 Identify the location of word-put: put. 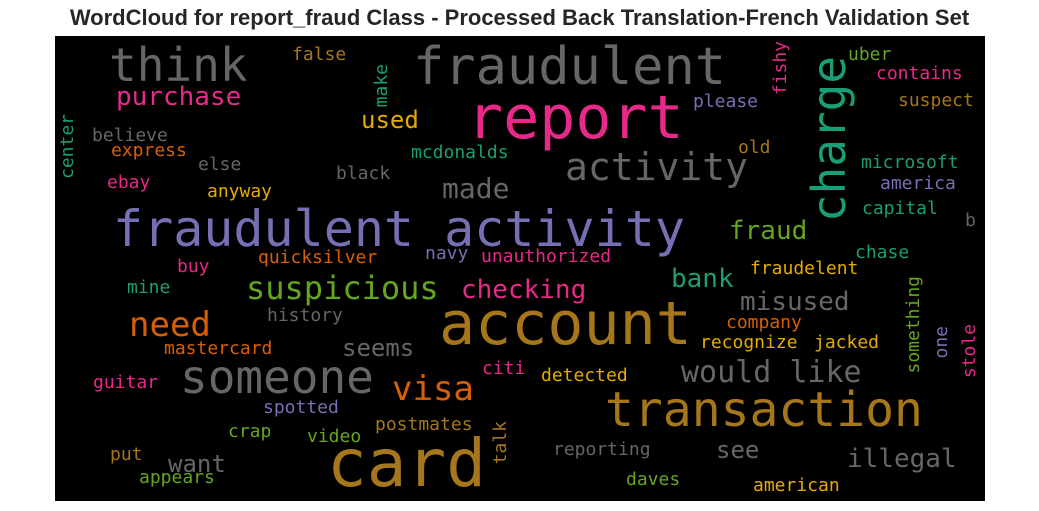
(126, 454).